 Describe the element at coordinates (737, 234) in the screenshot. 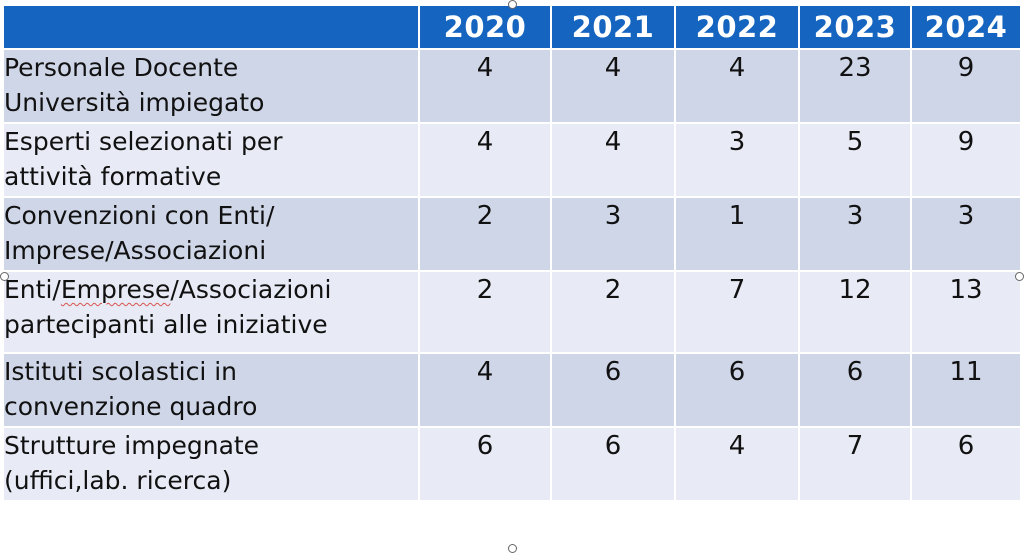

I see `value-cell: 1` at that location.